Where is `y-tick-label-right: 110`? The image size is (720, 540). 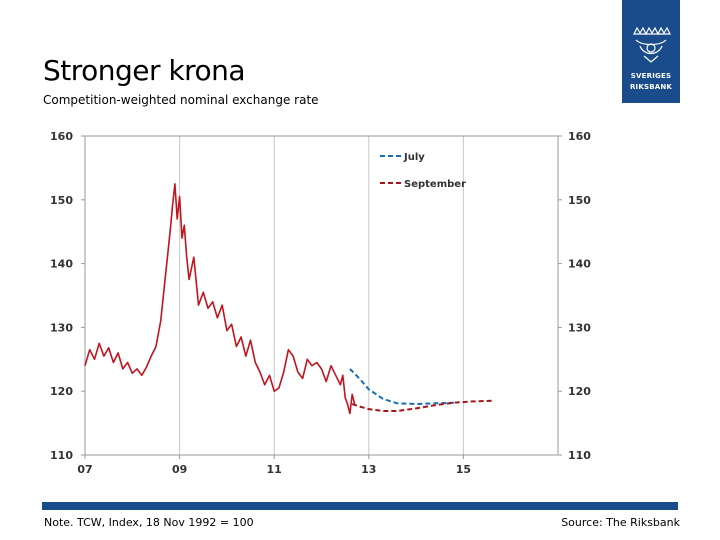
y-tick-label-right: 110 is located at coordinates (579, 455).